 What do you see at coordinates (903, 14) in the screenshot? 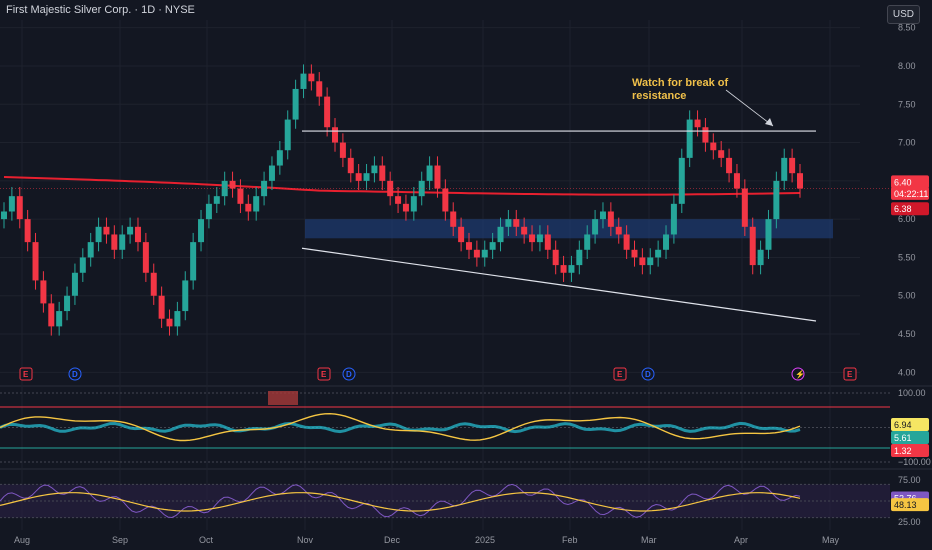
I see `currency-button: USD` at bounding box center [903, 14].